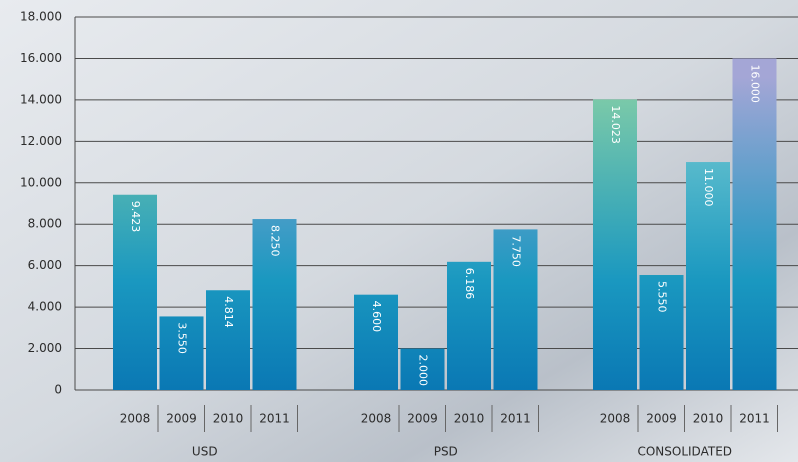 The image size is (798, 462). Describe the element at coordinates (58, 390) in the screenshot. I see `y-tick-label: 0` at that location.